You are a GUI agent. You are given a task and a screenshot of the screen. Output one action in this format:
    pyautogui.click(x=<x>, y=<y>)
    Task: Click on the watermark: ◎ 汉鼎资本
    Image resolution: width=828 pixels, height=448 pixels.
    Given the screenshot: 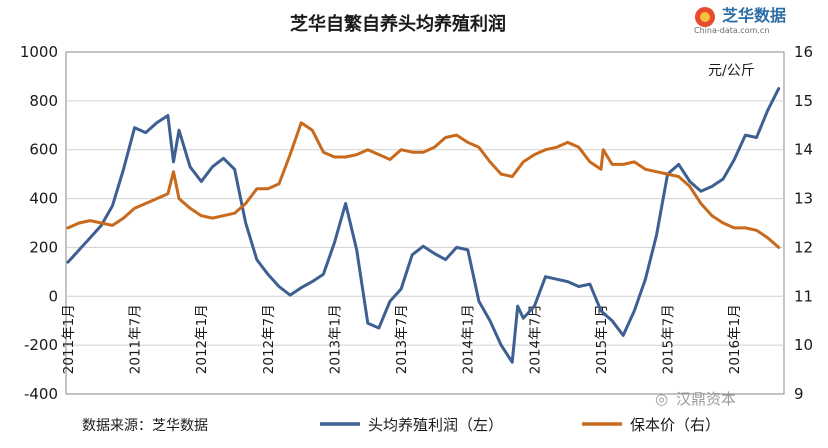 What is the action you would take?
    pyautogui.click(x=695, y=399)
    